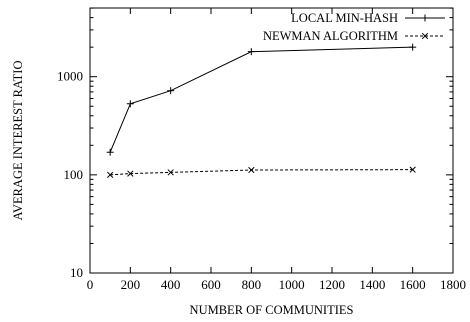 This screenshot has width=470, height=322. What do you see at coordinates (332, 284) in the screenshot?
I see `x-tick-label: 1200` at bounding box center [332, 284].